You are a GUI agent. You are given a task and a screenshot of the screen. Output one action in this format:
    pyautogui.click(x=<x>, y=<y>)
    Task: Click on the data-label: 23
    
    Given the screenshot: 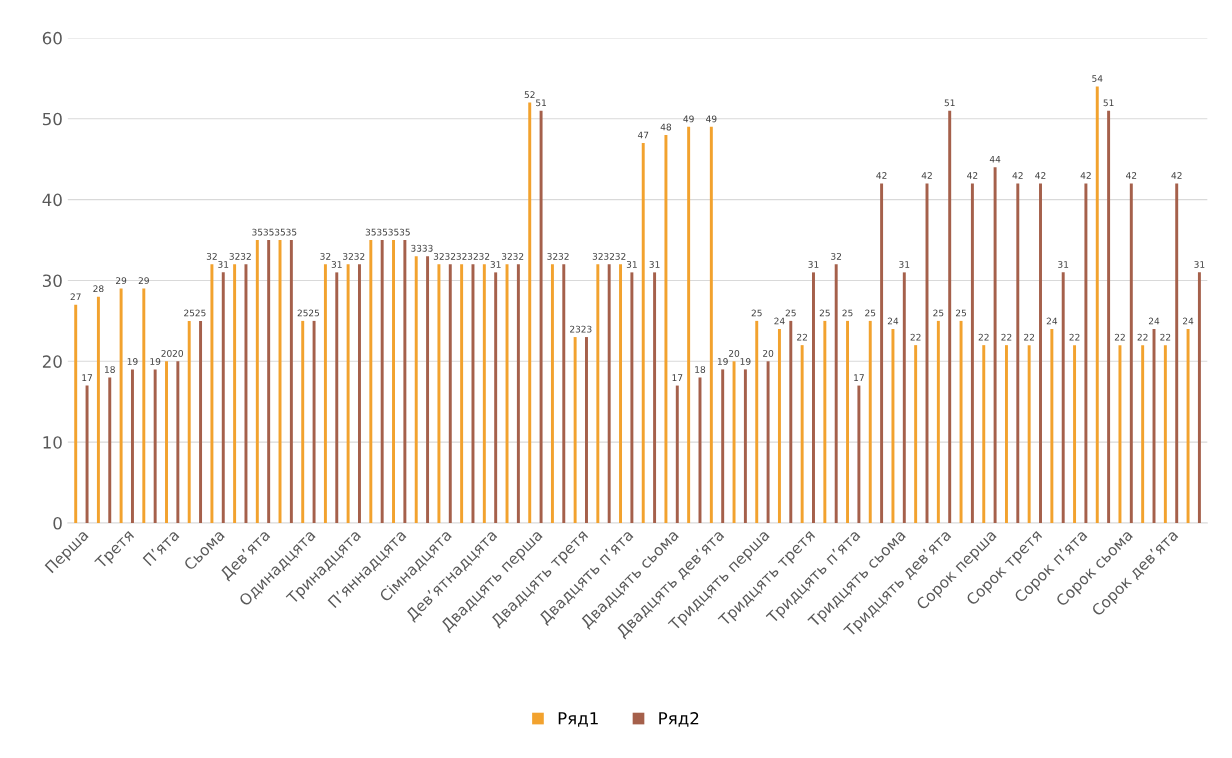 What is the action you would take?
    pyautogui.click(x=575, y=329)
    